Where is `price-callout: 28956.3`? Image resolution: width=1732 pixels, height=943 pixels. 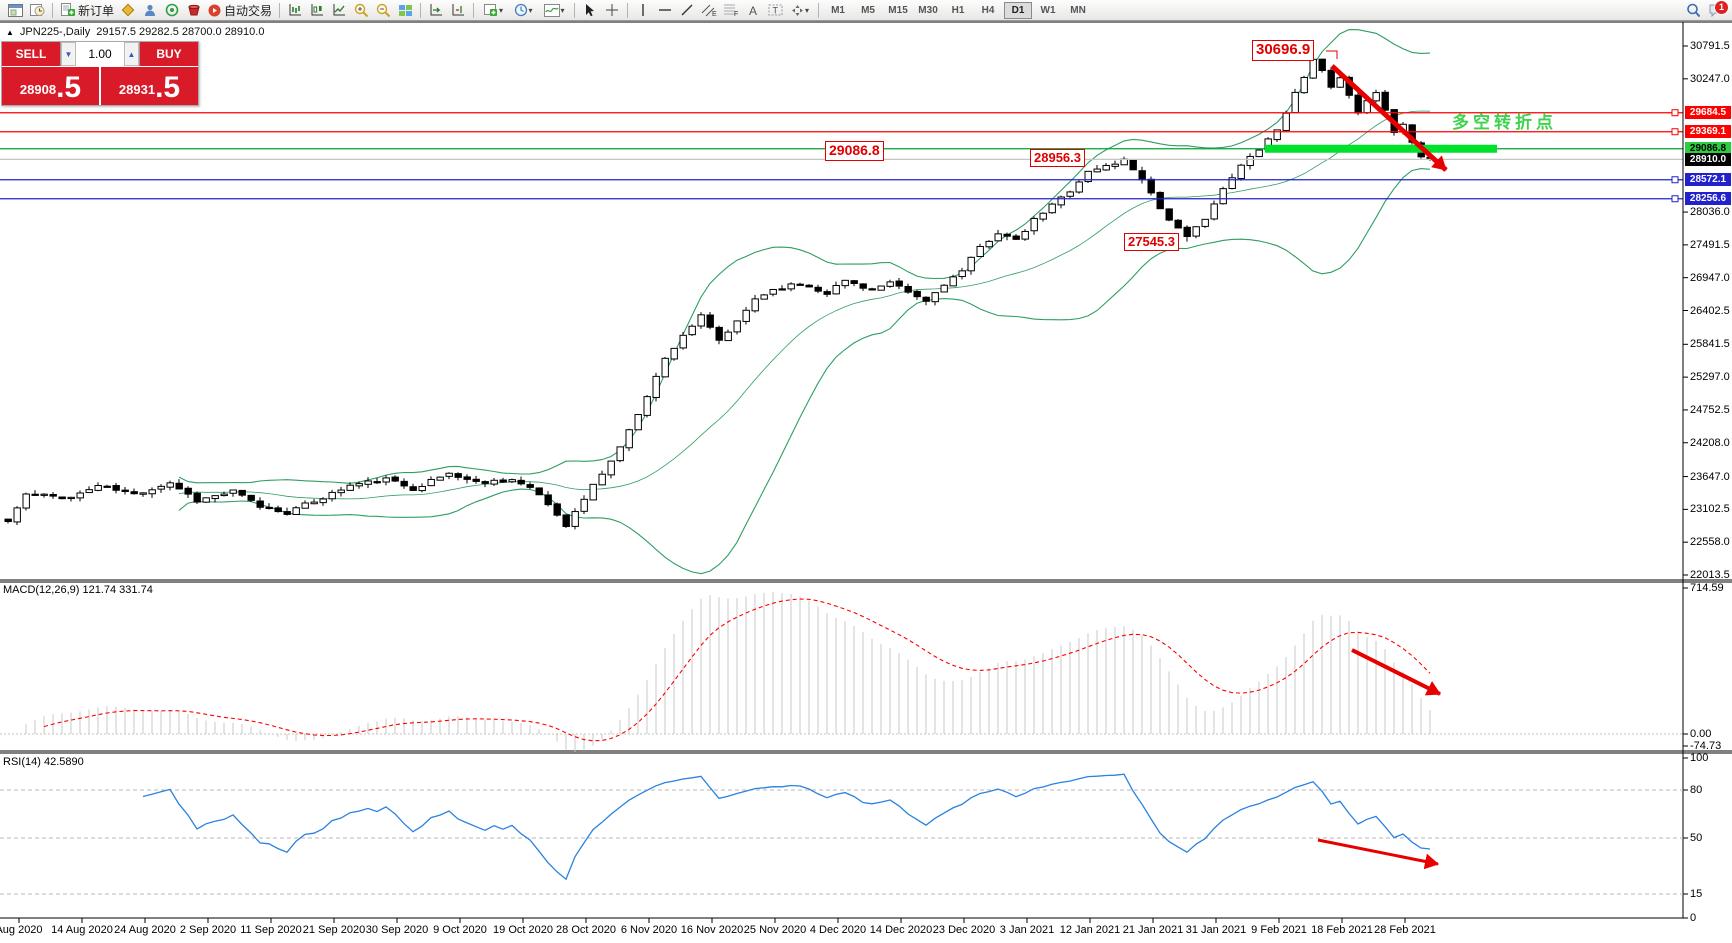
price-callout: 28956.3 is located at coordinates (1057, 158).